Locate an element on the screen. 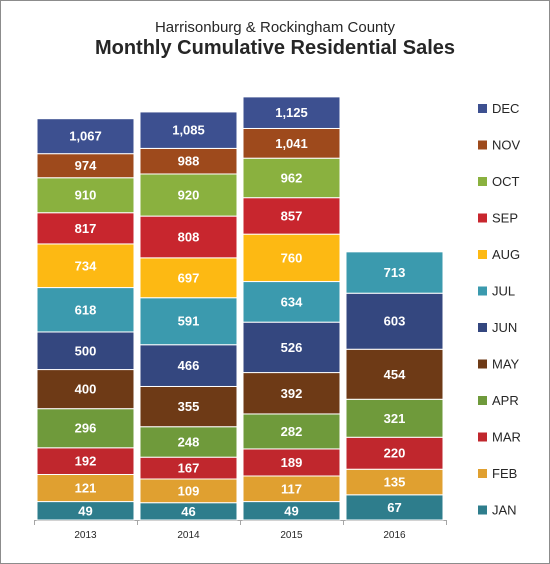 The image size is (550, 564). legend-swatch-oct is located at coordinates (482, 181).